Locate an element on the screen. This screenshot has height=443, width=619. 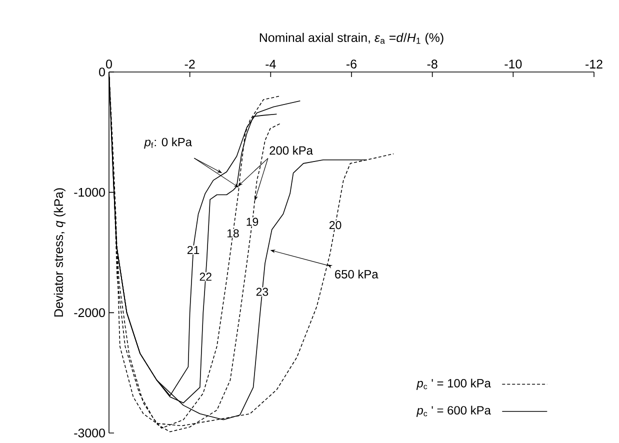
x-tick-label: -2 is located at coordinates (189, 64).